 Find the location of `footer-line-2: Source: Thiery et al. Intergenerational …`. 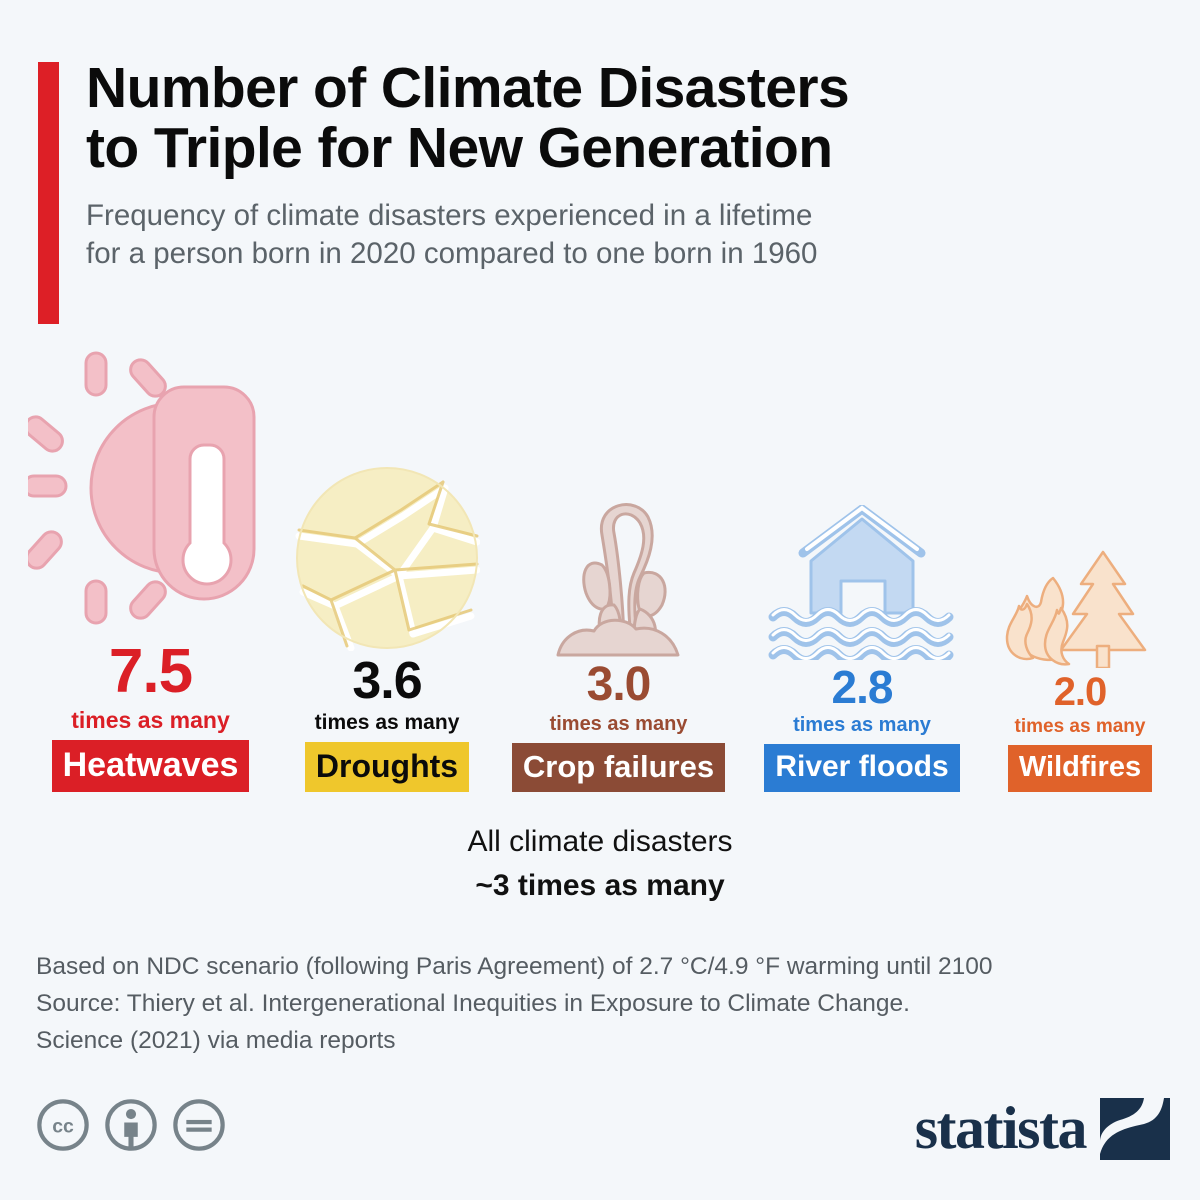

footer-line-2: Source: Thiery et al. Intergenerational … is located at coordinates (473, 1003).